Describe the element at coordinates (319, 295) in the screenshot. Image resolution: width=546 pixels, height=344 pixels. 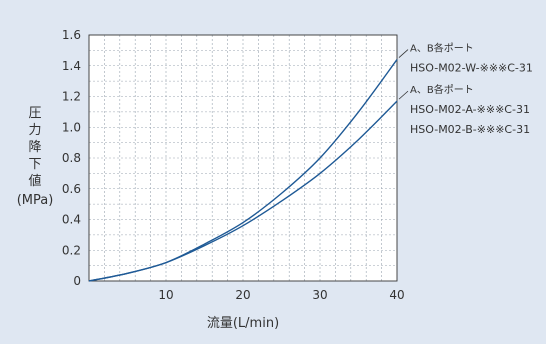
I see `x-tick-label: 30` at that location.